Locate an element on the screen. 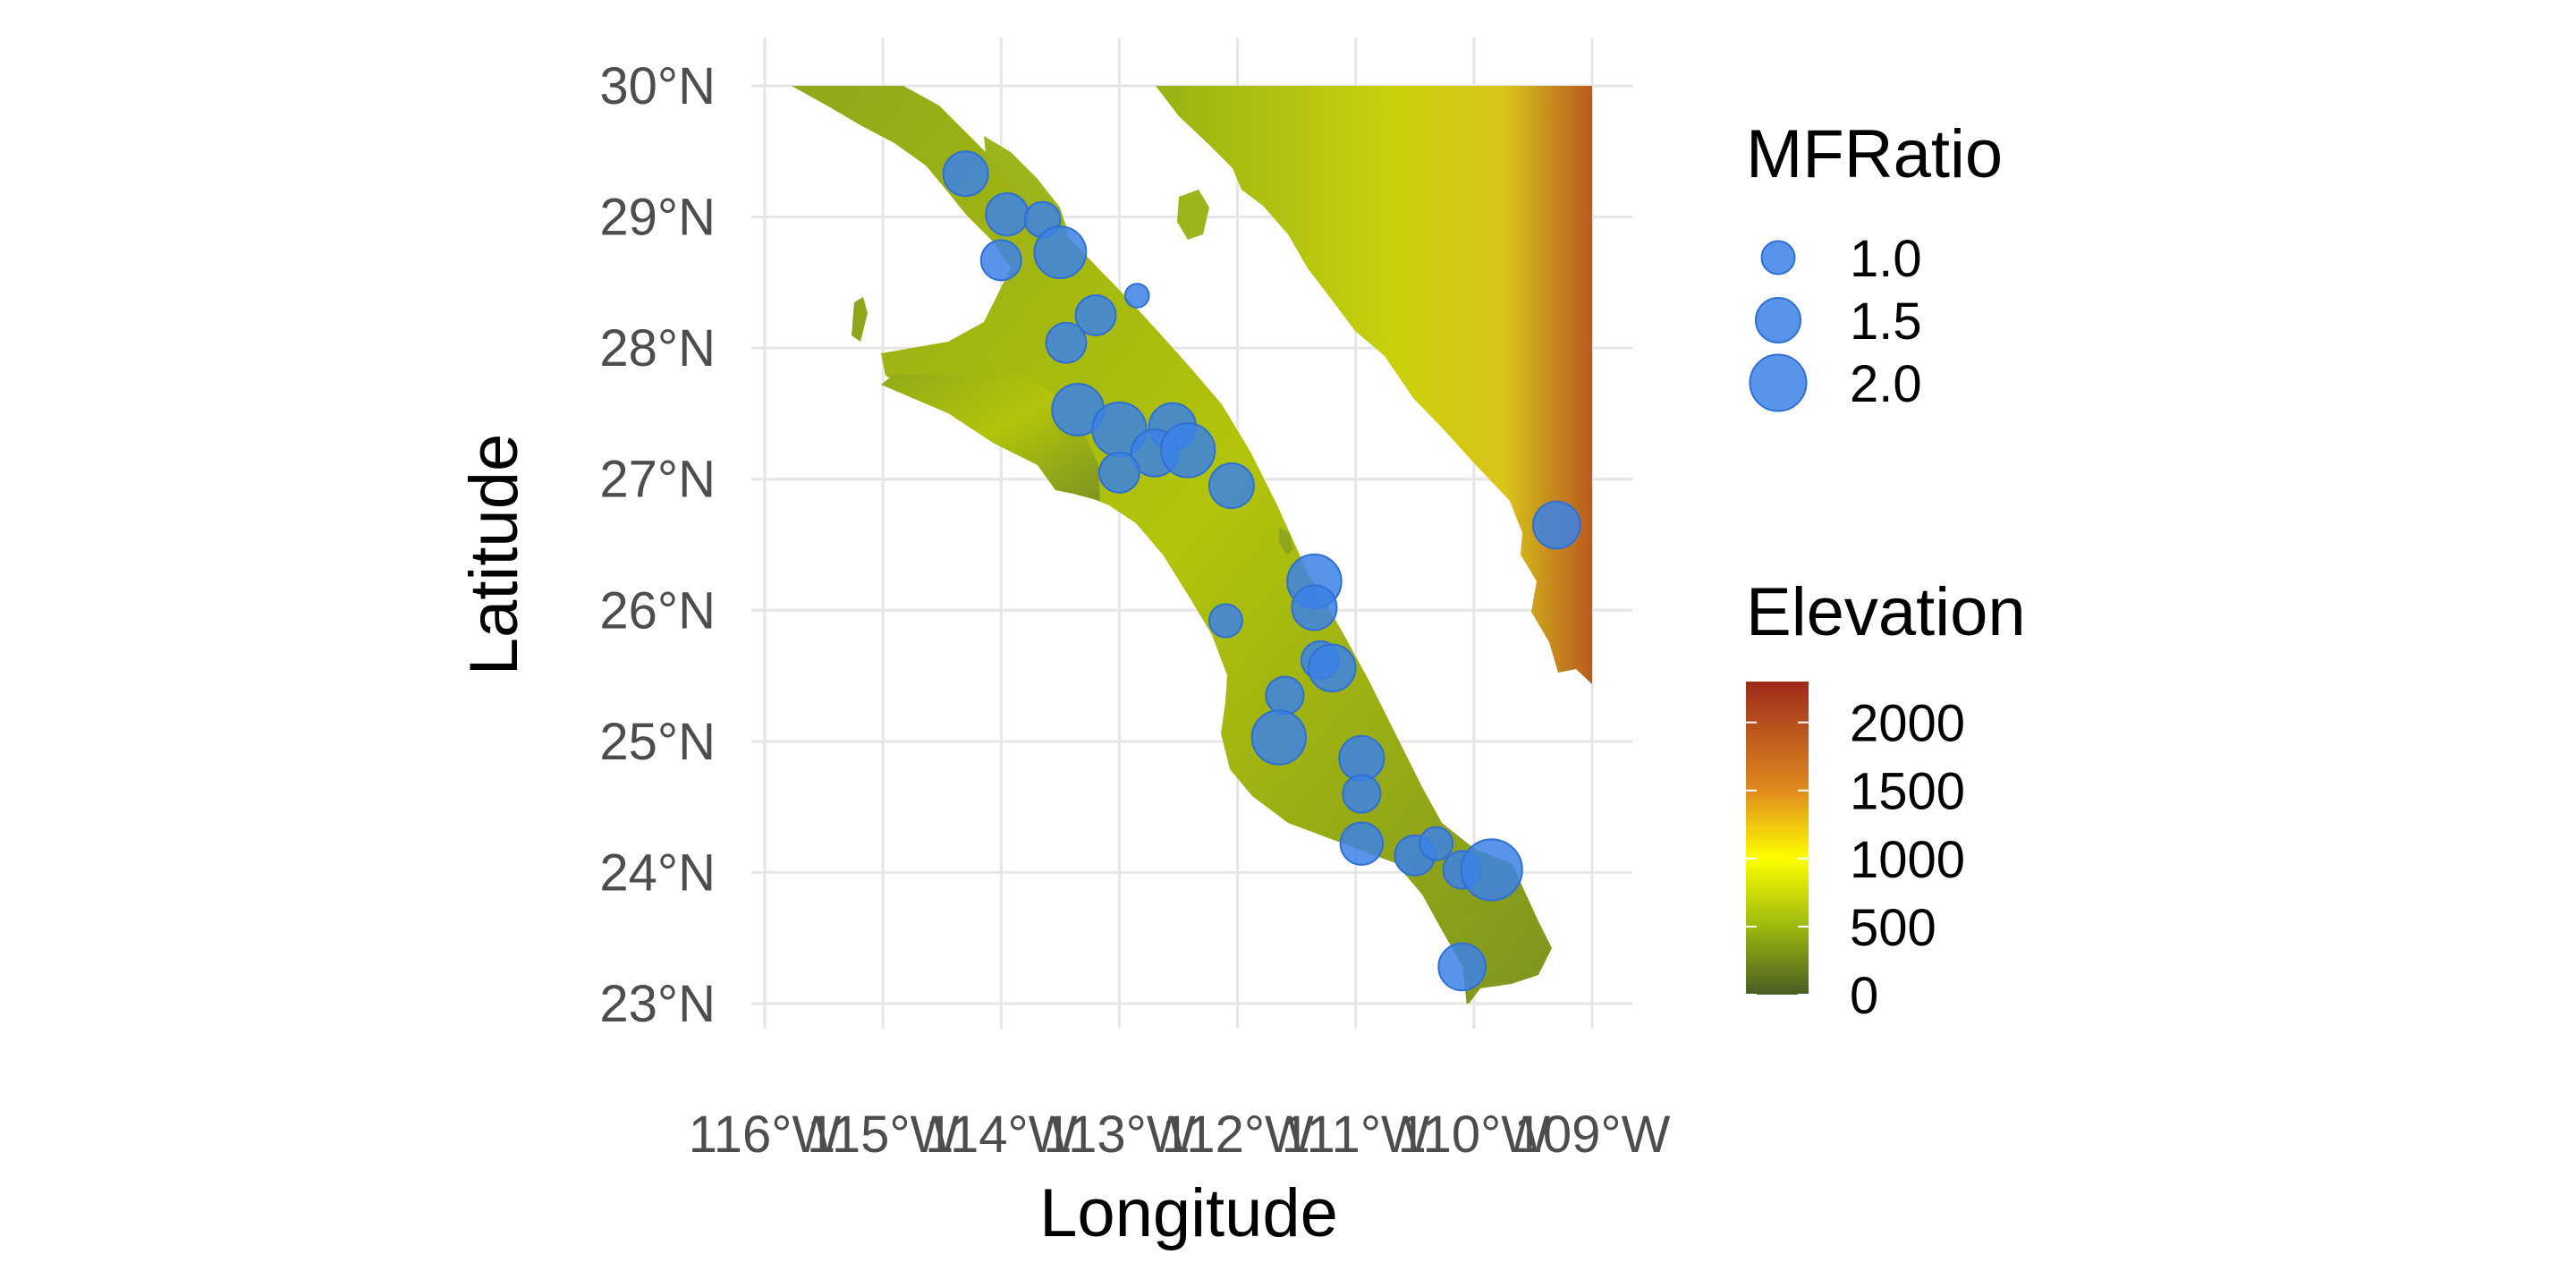 This screenshot has width=2576, height=1288. size-legend: MFRatio 1.01.52.0 is located at coordinates (1874, 264).